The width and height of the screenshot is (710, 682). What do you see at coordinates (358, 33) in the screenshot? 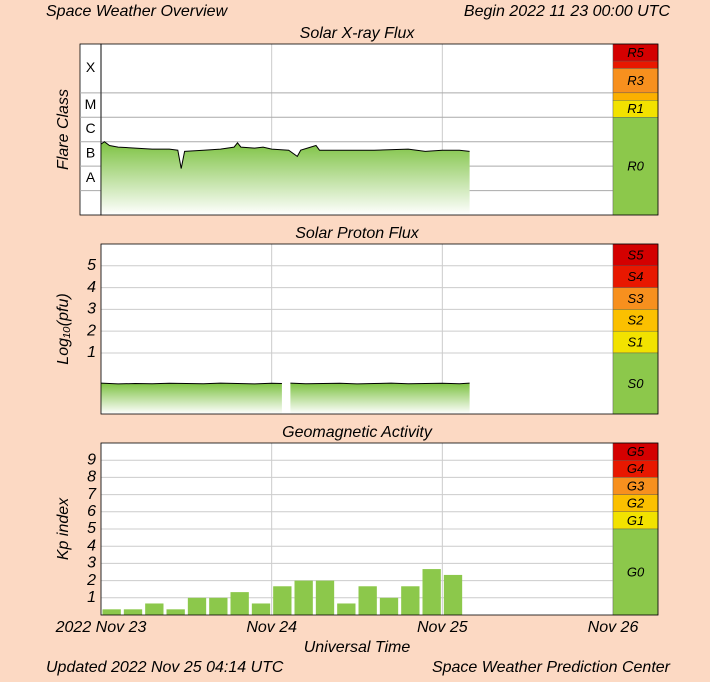
I see `panel-title: Solar X-ray Flux` at bounding box center [358, 33].